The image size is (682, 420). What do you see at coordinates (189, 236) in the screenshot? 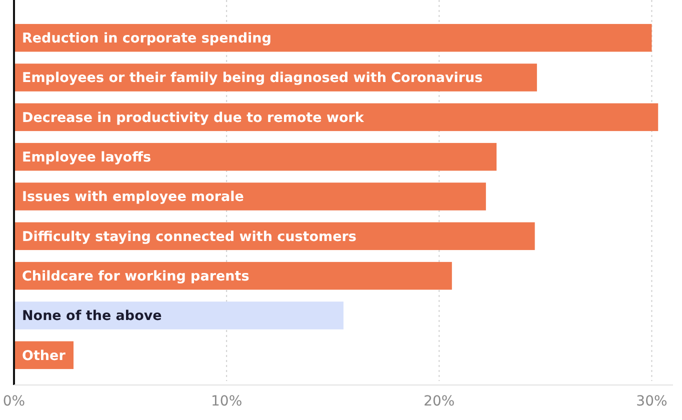
I see `y-tick-label: Difficulty staying connected with customers` at bounding box center [189, 236].